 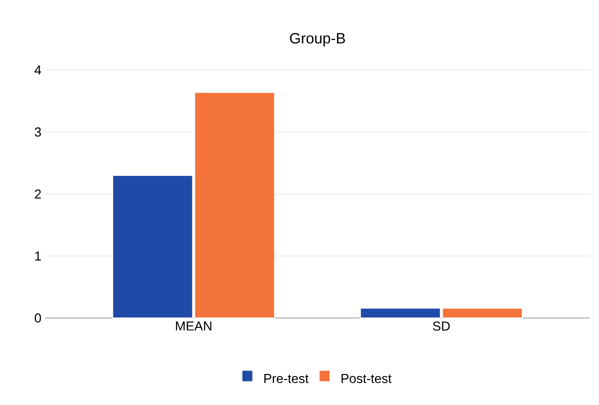 I want to click on legend-label: Post-test, so click(x=367, y=379).